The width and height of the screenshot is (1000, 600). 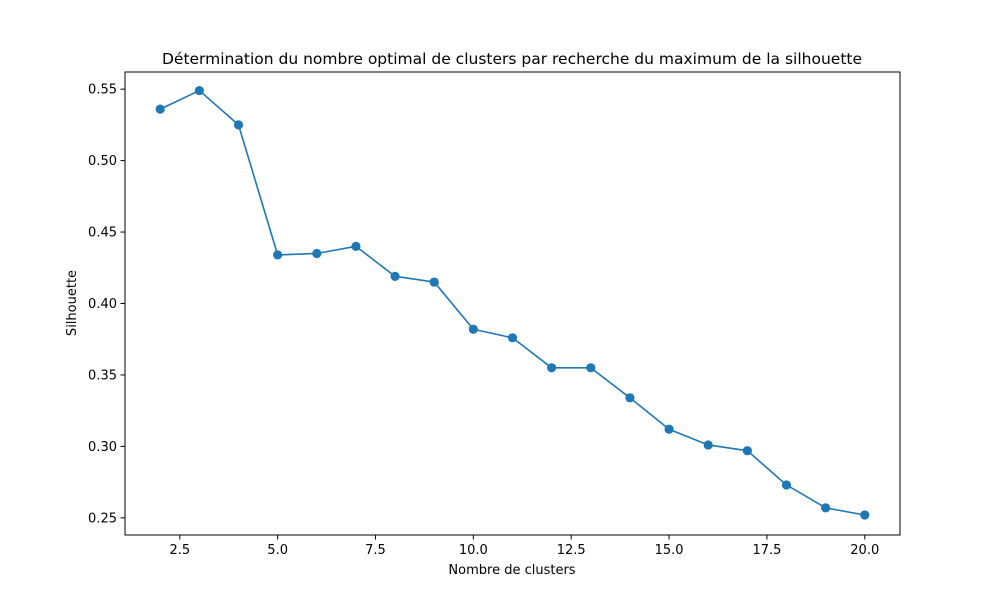 What do you see at coordinates (511, 570) in the screenshot?
I see `x-axis-label: Nombre de clusters` at bounding box center [511, 570].